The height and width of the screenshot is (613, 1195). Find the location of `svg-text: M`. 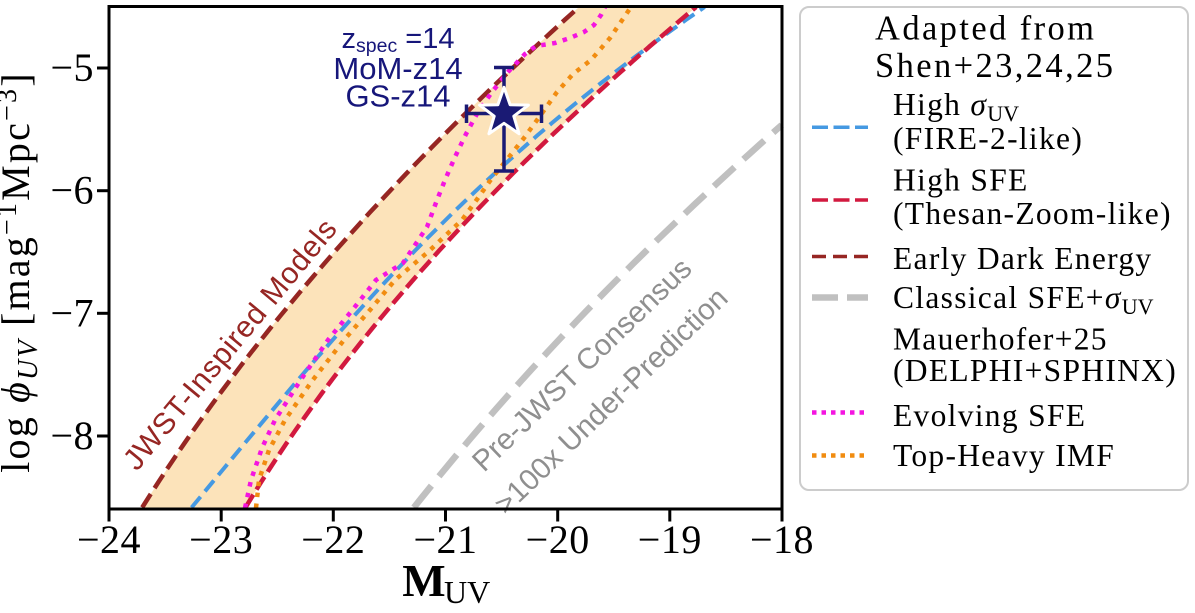

svg-text: M is located at coordinates (423, 580).